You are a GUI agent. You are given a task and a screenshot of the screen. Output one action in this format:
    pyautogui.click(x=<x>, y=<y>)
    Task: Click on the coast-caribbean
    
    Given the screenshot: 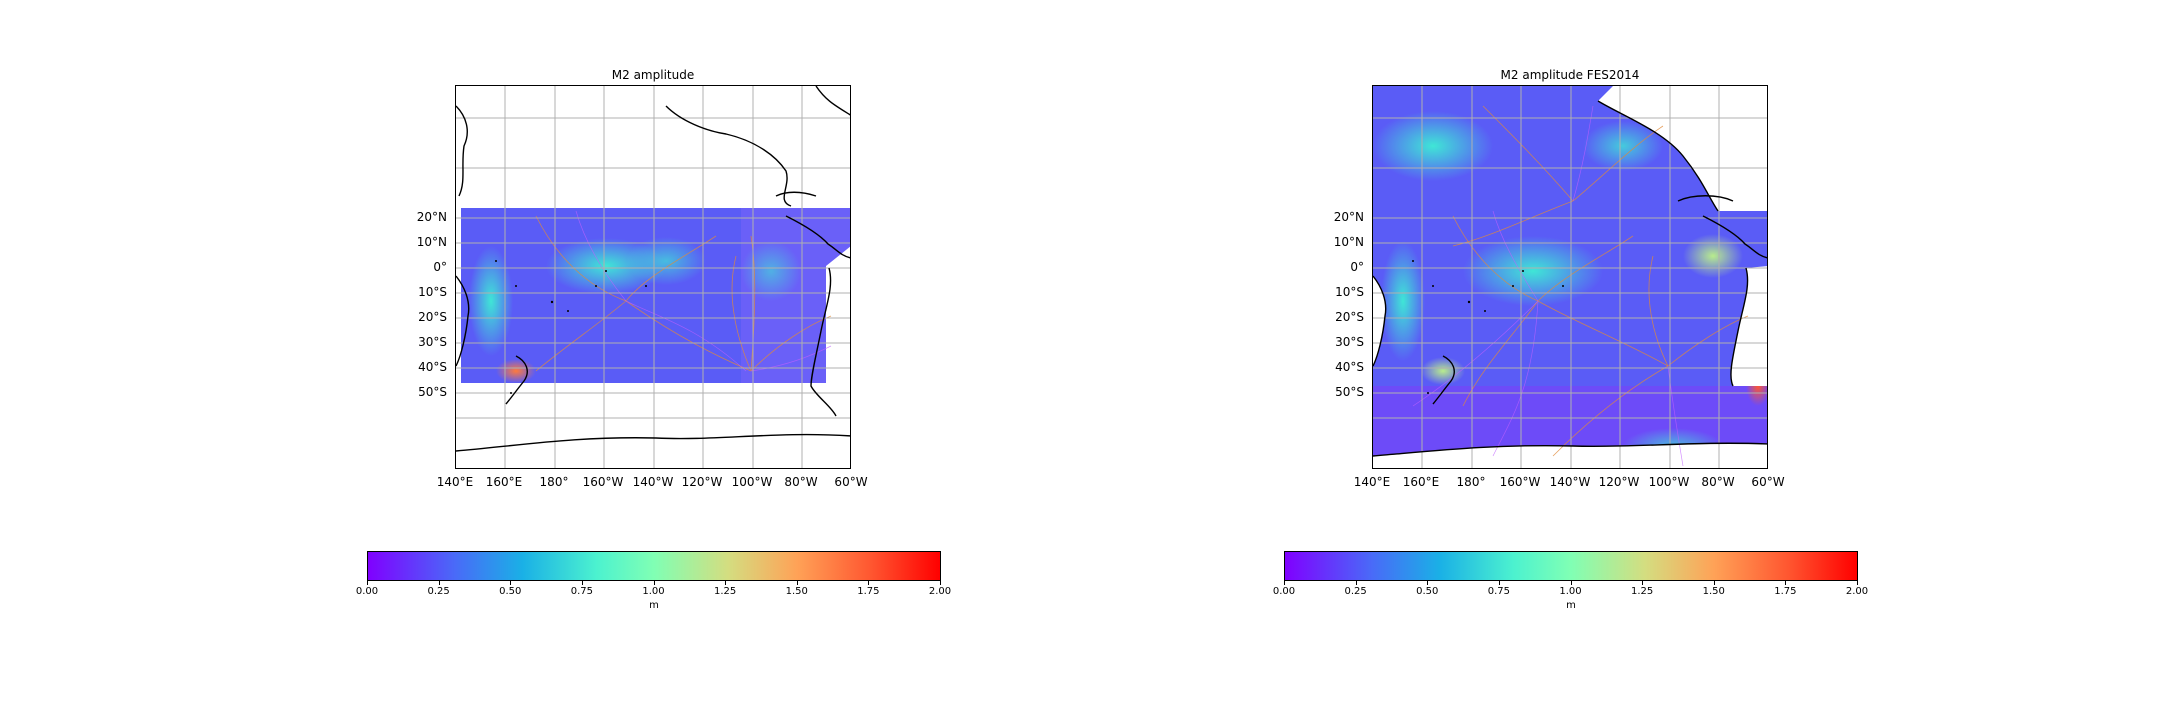 What is the action you would take?
    pyautogui.click(x=796, y=194)
    